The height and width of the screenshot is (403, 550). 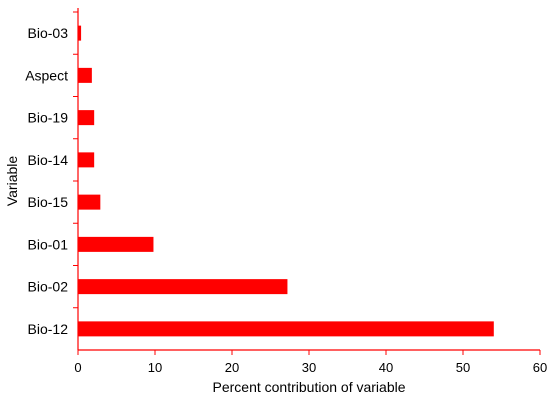 I want to click on x-tick-label-40: 40, so click(x=386, y=367).